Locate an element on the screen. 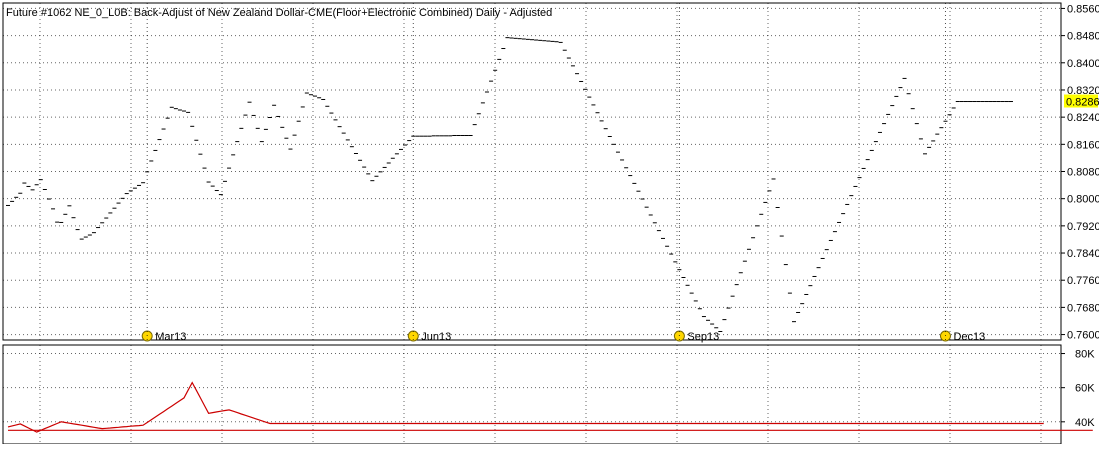  price-tick-label: 0.7920 is located at coordinates (1083, 227).